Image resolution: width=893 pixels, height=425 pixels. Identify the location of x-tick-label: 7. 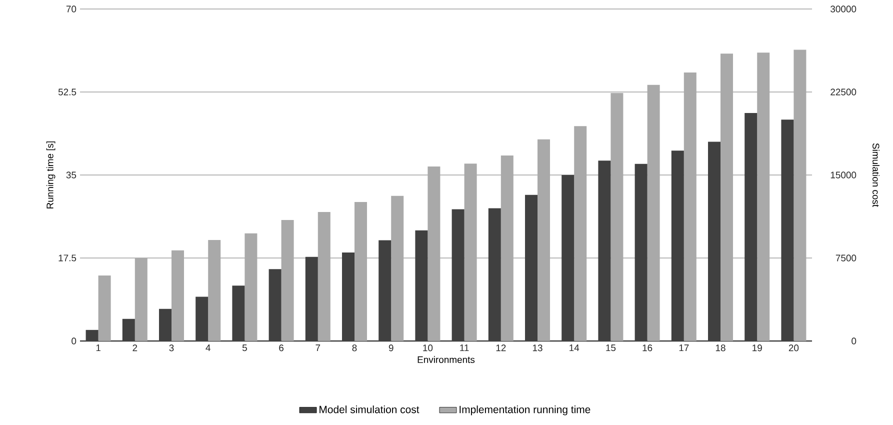
(318, 348).